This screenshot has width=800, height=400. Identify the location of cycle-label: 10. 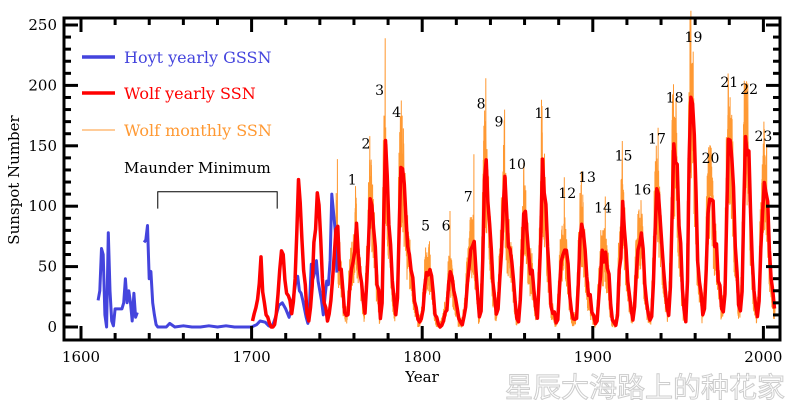
(517, 165).